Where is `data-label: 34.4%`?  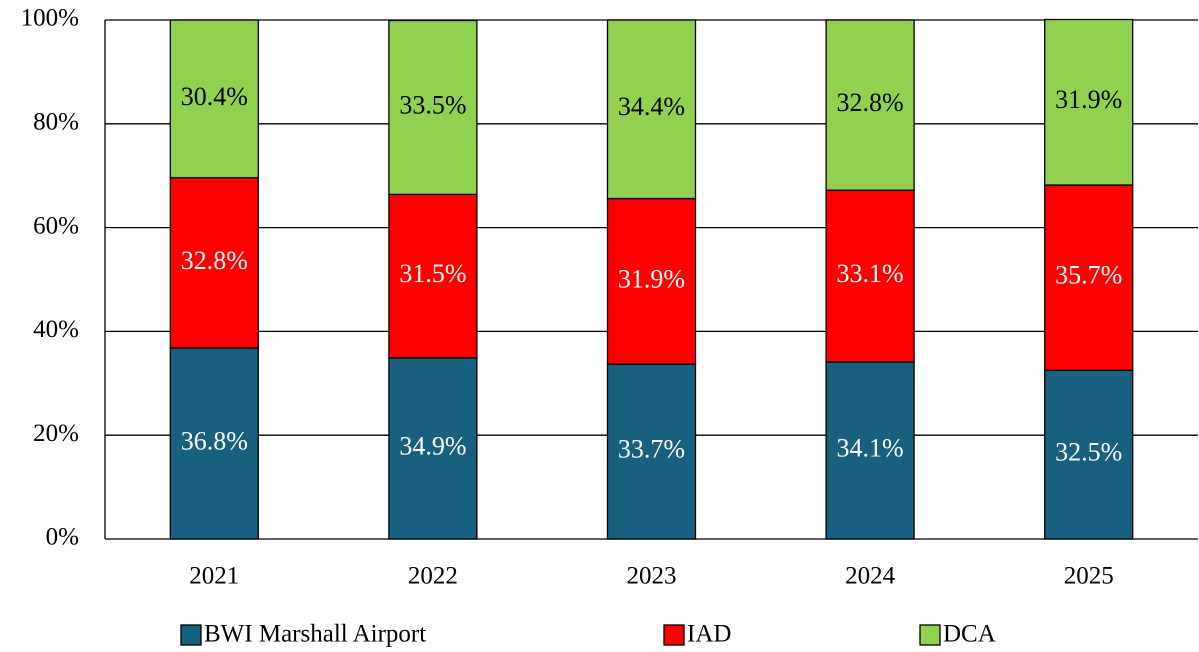 data-label: 34.4% is located at coordinates (651, 106).